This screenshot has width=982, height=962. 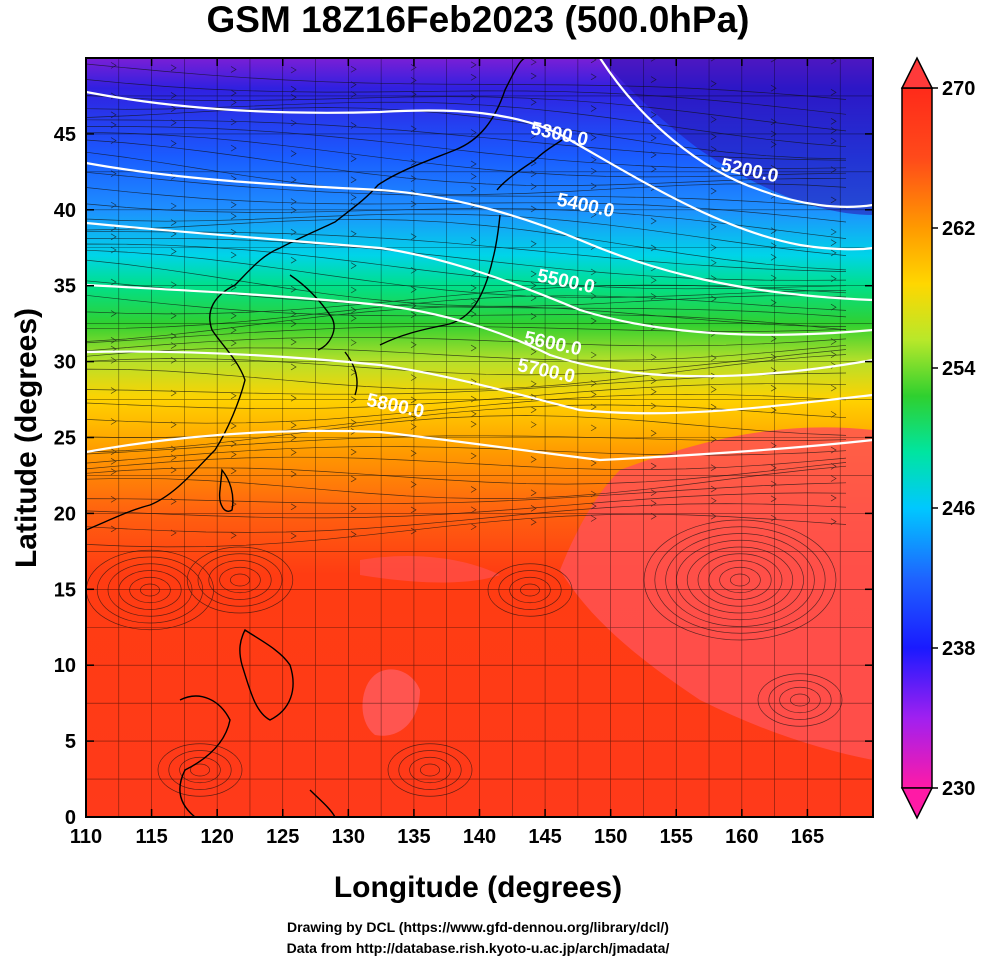 I want to click on figure-title: GSM 18Z16Feb2023 (500.0hPa), so click(x=478, y=20).